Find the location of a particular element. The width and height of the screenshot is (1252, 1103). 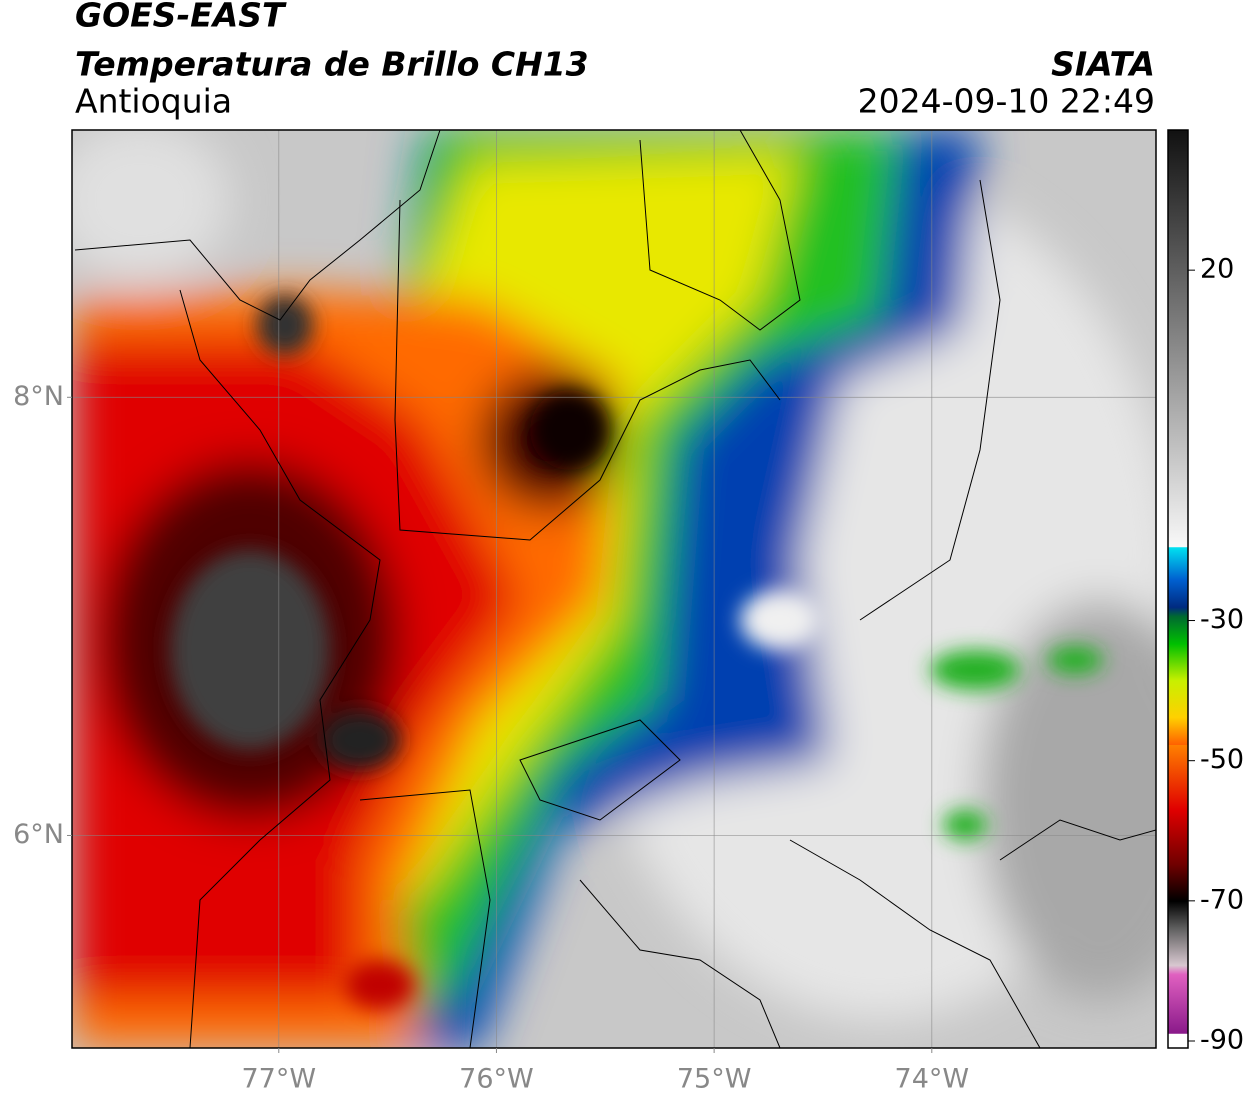

lon-tick-label: 74°W is located at coordinates (932, 1079).